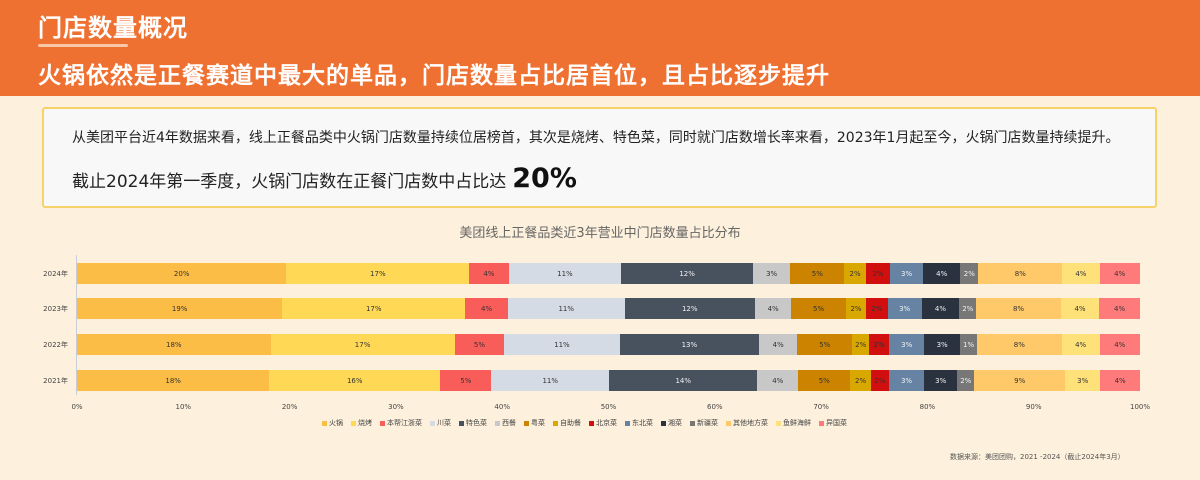 This screenshot has height=480, width=1200. Describe the element at coordinates (355, 380) in the screenshot. I see `bar-segment: 16%` at that location.